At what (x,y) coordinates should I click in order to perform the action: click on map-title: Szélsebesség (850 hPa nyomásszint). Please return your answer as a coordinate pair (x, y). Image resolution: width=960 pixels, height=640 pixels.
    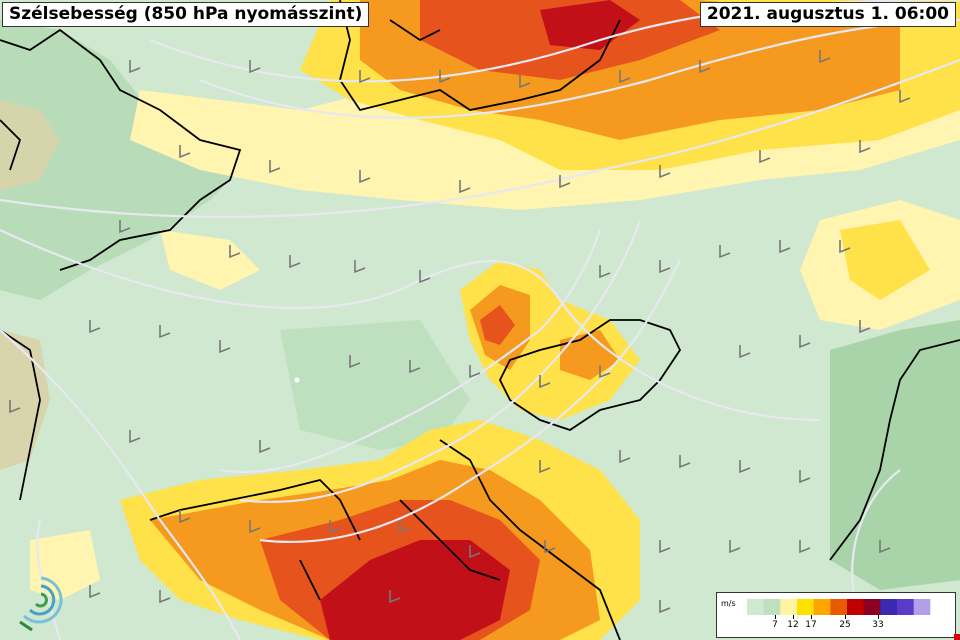
    Looking at the image, I should click on (186, 14).